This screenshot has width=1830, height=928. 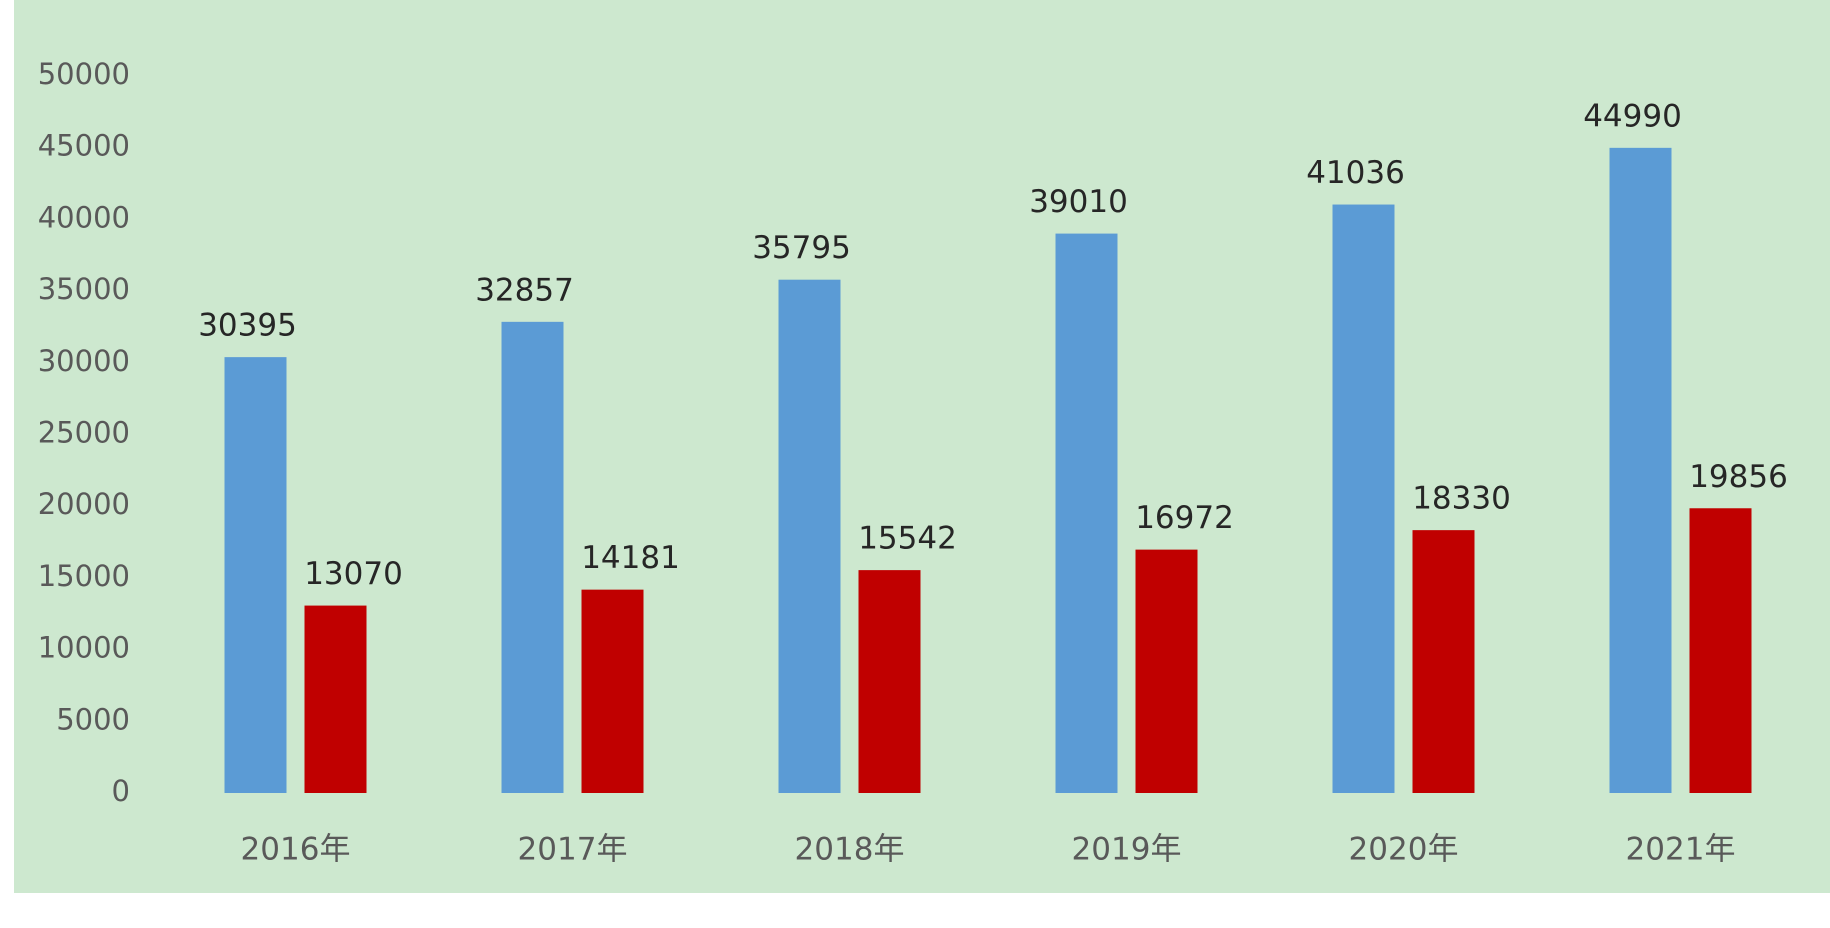 I want to click on y-tick-label: 10000, so click(x=84, y=648).